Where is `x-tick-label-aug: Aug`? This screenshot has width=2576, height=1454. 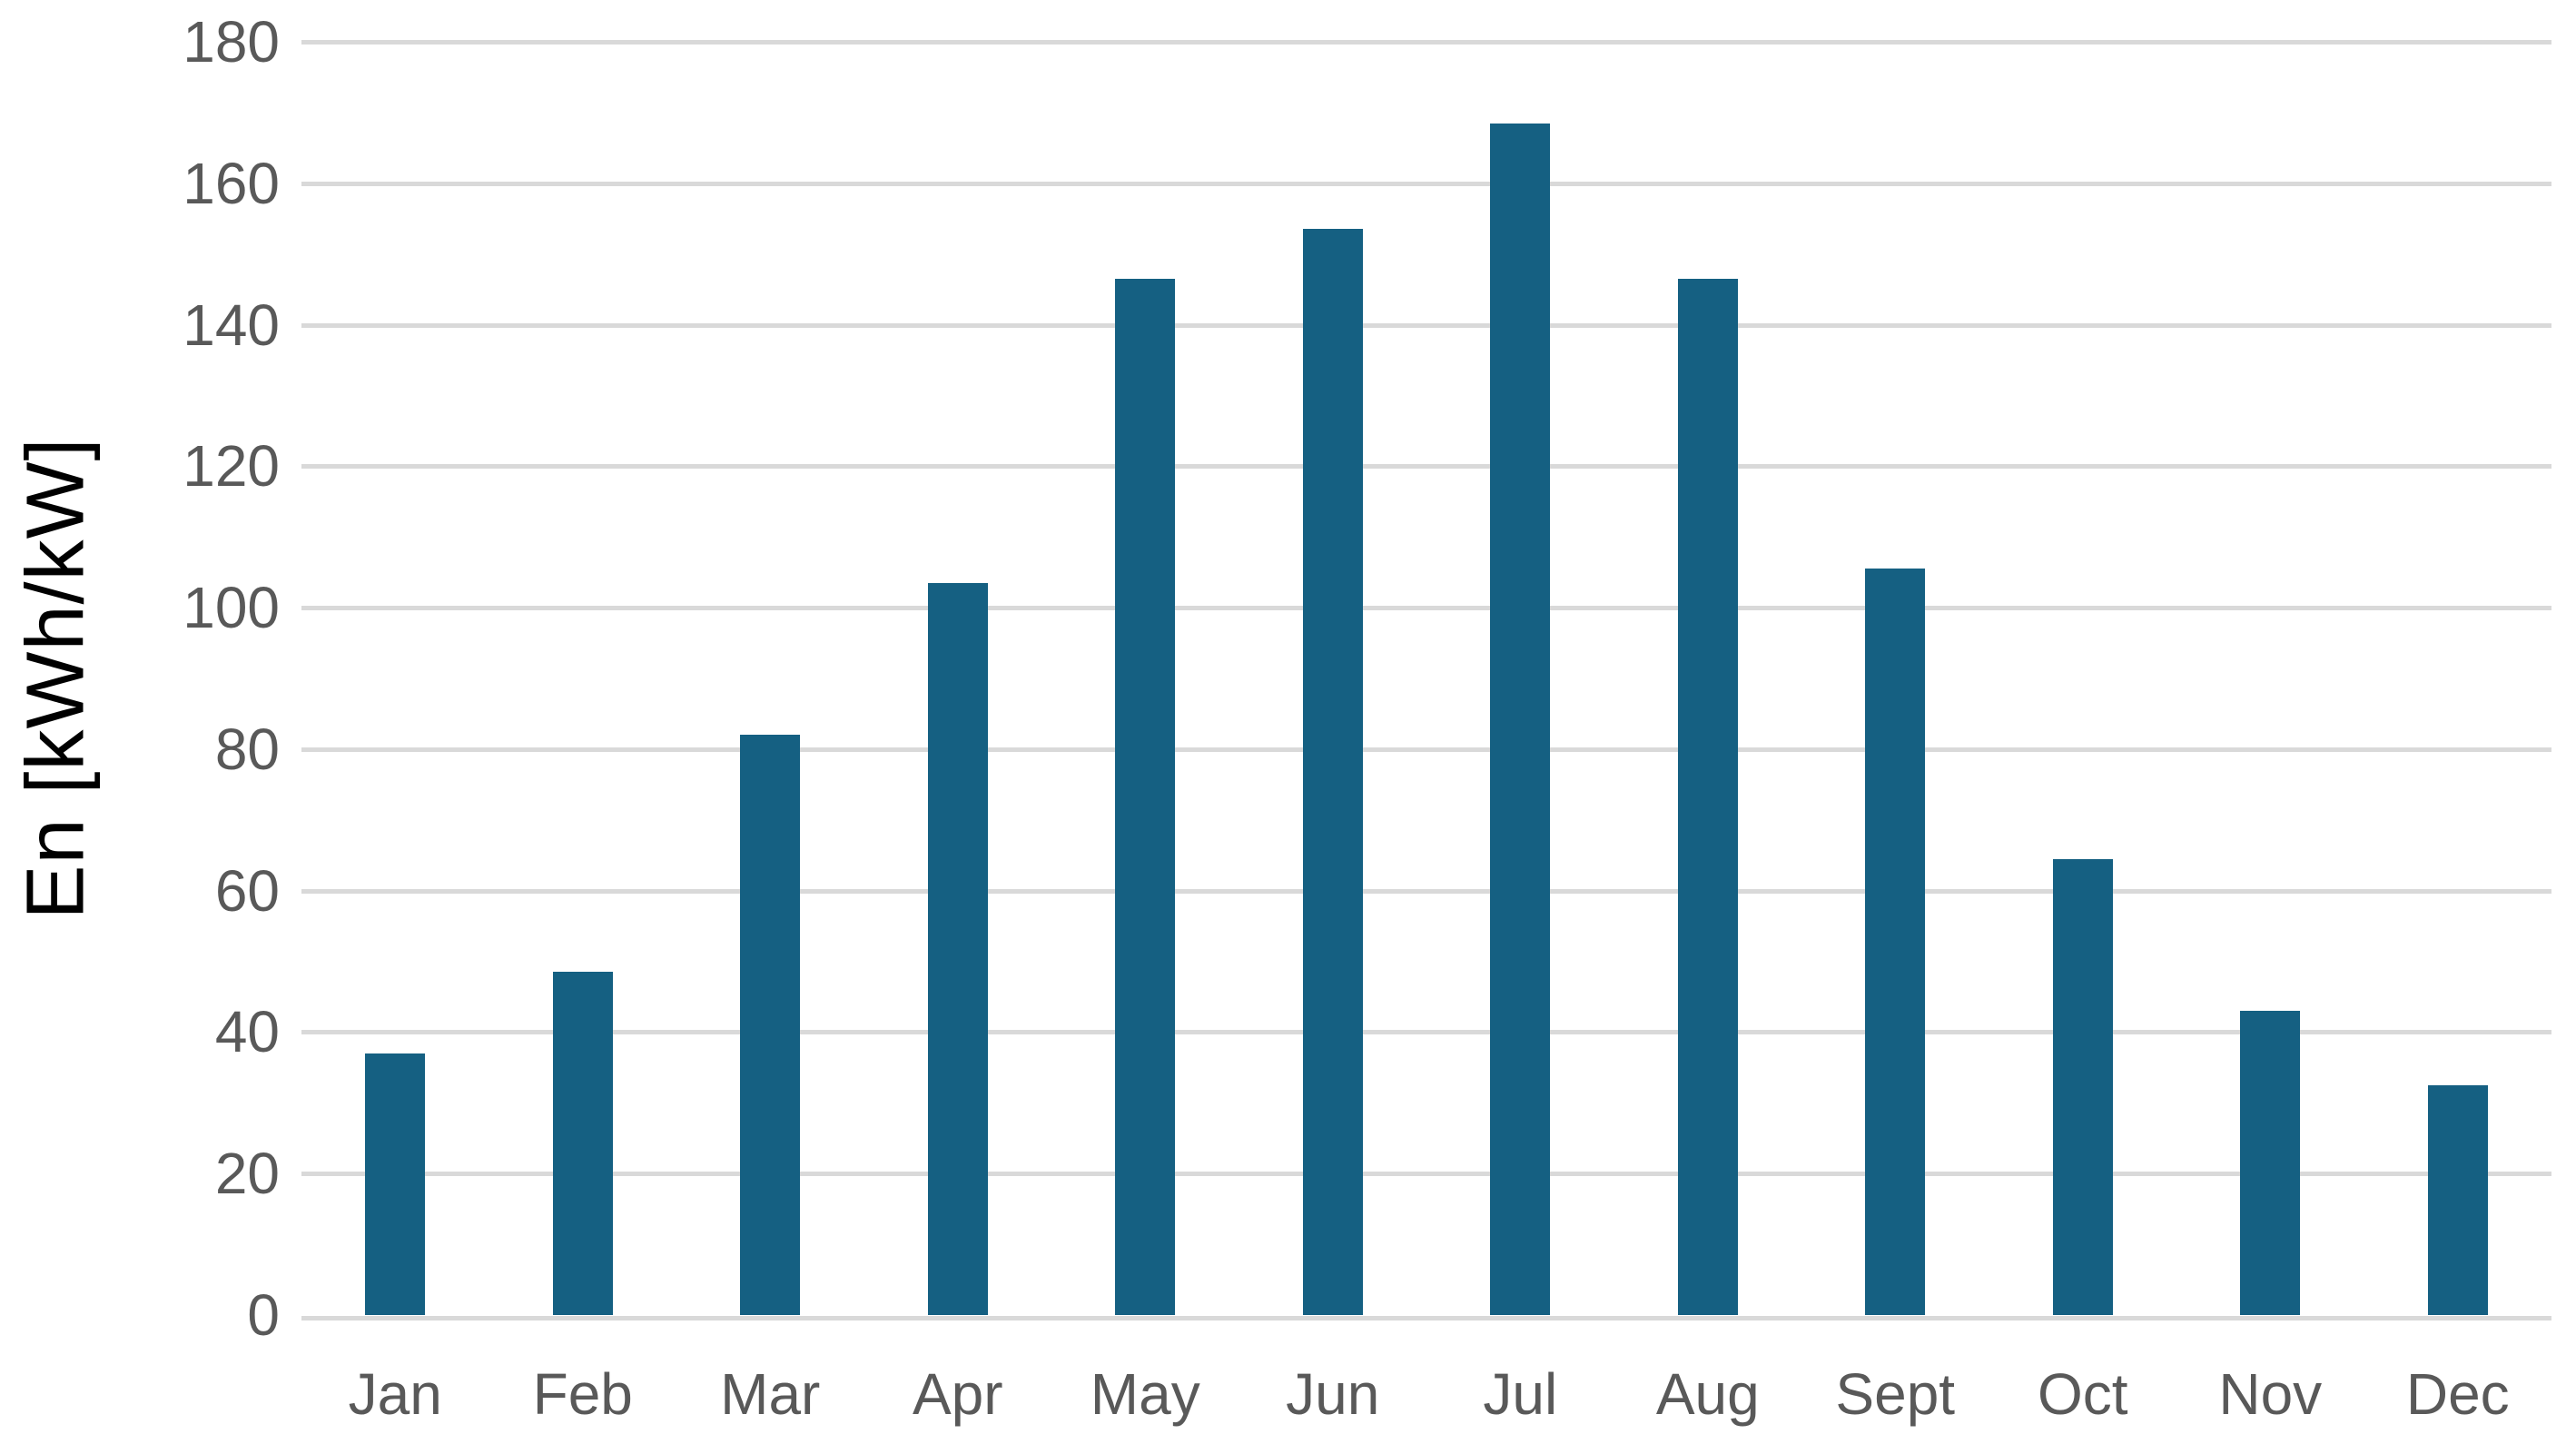
x-tick-label-aug: Aug is located at coordinates (1707, 1394).